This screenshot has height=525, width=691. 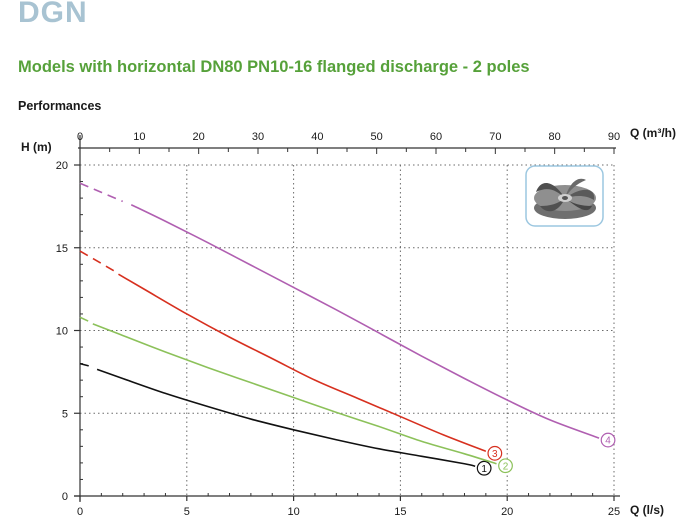 I want to click on product-series-title: DGN, so click(x=53, y=14).